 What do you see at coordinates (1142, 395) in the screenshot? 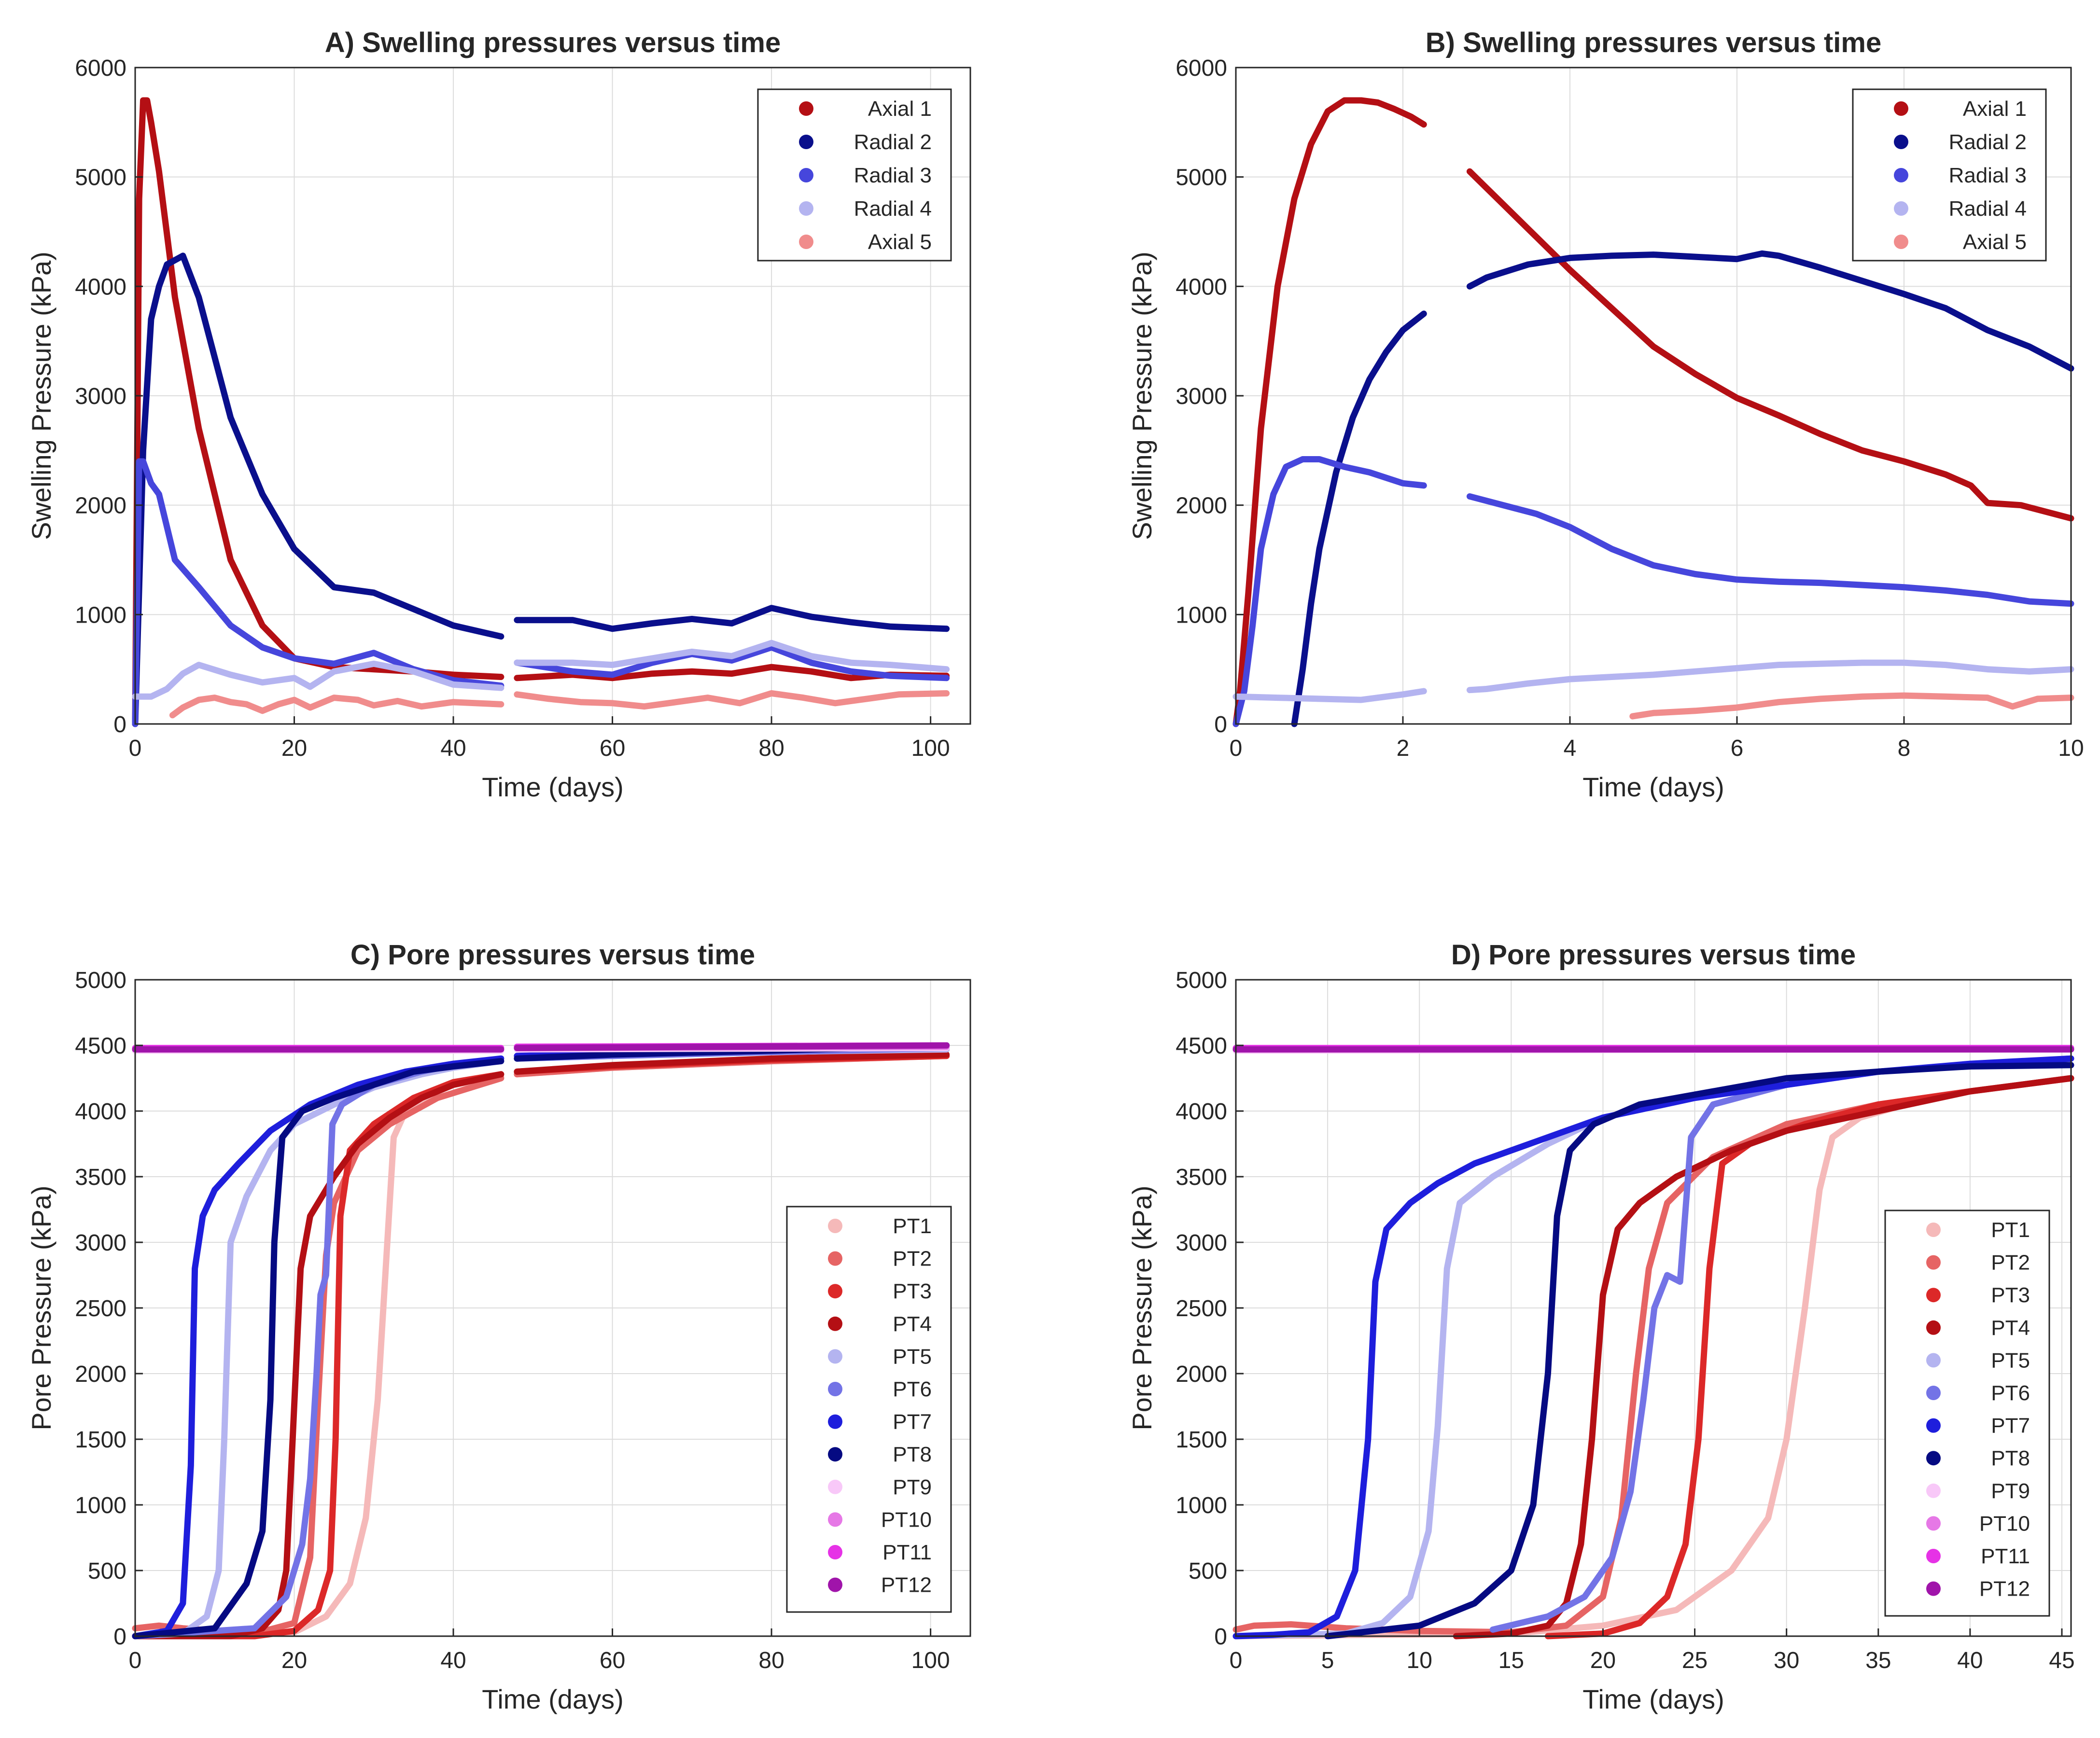
I see `y-axis-label: Swelling Pressure (kPa)` at bounding box center [1142, 395].